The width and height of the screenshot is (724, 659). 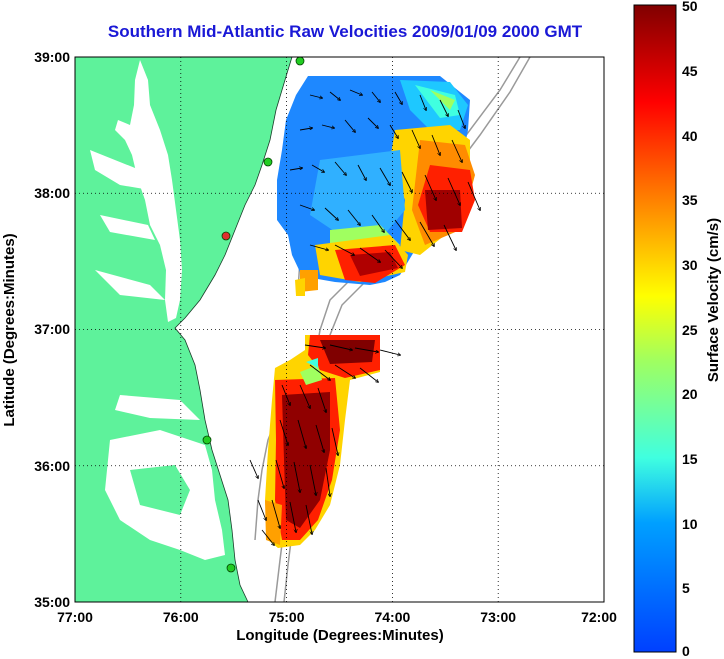 What do you see at coordinates (52, 466) in the screenshot?
I see `y-tick-label: 36:00` at bounding box center [52, 466].